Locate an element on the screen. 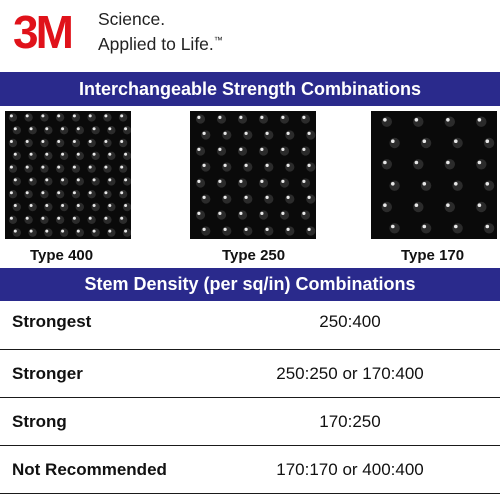 Image resolution: width=500 pixels, height=500 pixels. row-label: Strong is located at coordinates (39, 421).